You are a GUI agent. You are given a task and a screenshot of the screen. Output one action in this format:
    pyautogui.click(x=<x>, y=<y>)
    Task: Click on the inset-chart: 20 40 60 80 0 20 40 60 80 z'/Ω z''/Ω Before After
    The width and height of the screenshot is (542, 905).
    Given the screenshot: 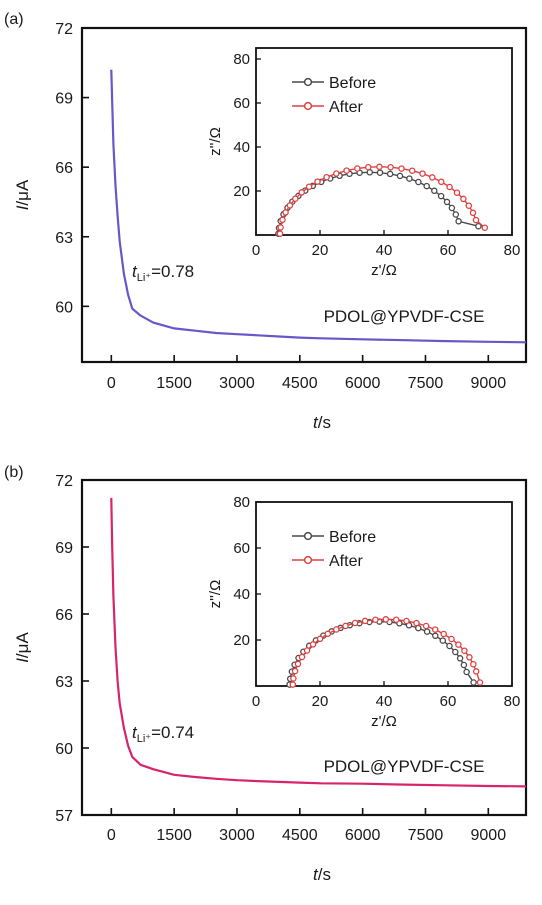 What is the action you would take?
    pyautogui.click(x=363, y=163)
    